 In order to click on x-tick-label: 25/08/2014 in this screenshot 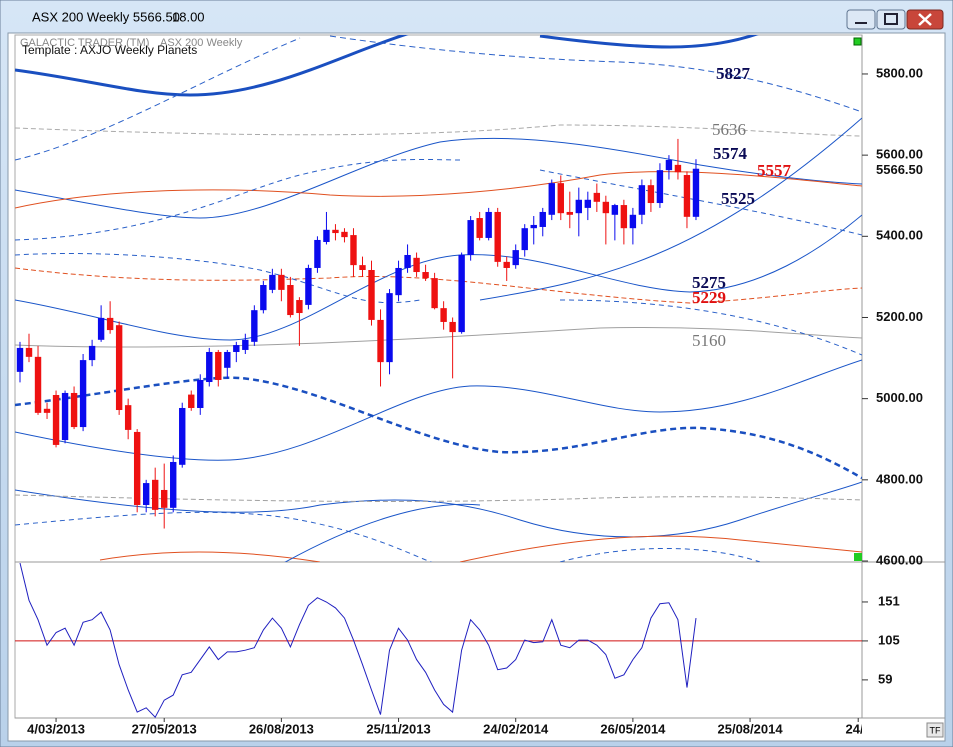, I will do `click(751, 728)`.